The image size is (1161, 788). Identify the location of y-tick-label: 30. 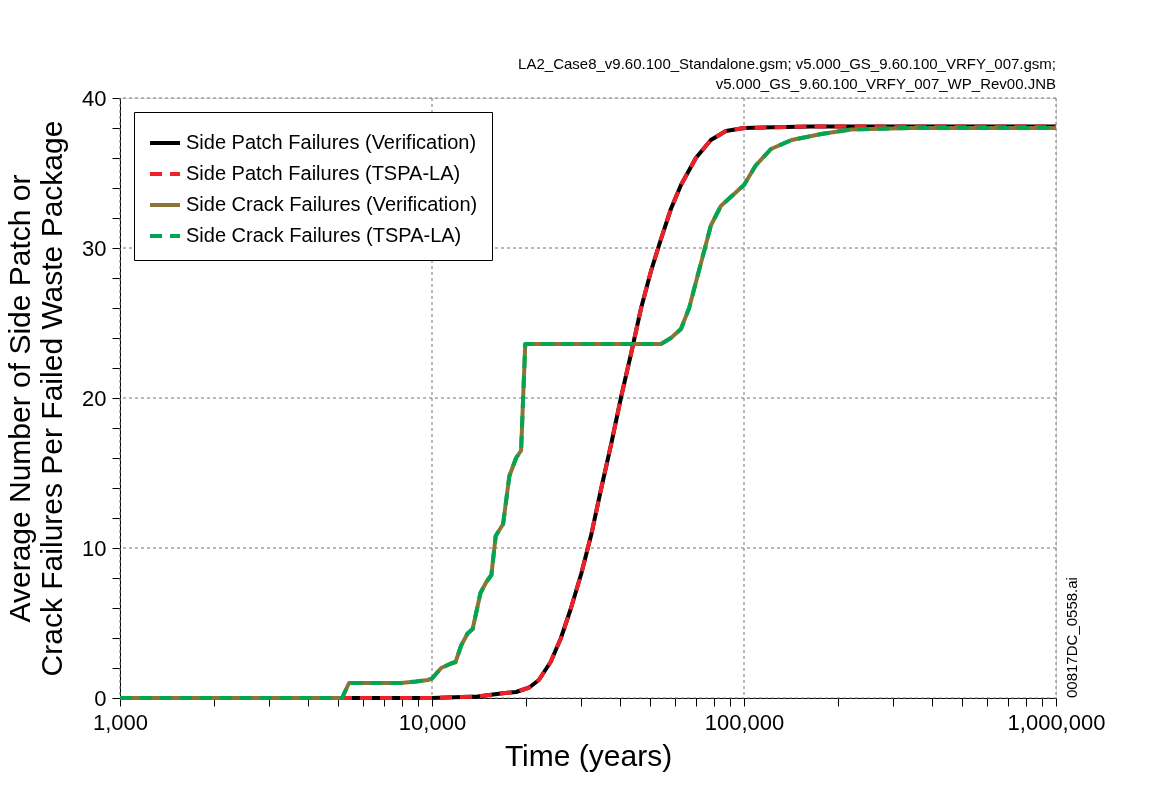
(94, 248).